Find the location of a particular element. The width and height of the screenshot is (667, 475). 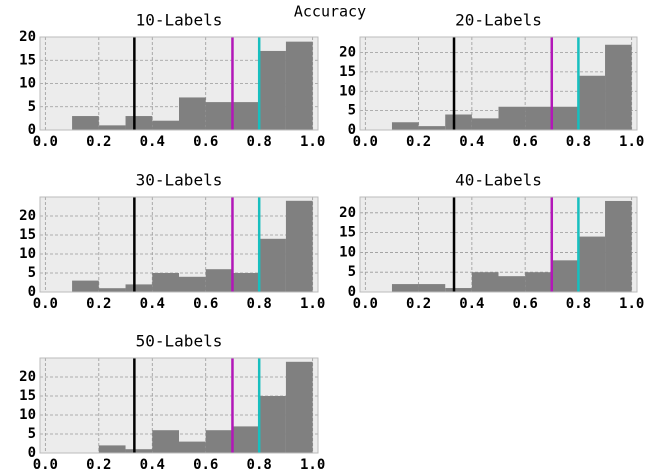

subplot-title: 50-Labels is located at coordinates (179, 341).